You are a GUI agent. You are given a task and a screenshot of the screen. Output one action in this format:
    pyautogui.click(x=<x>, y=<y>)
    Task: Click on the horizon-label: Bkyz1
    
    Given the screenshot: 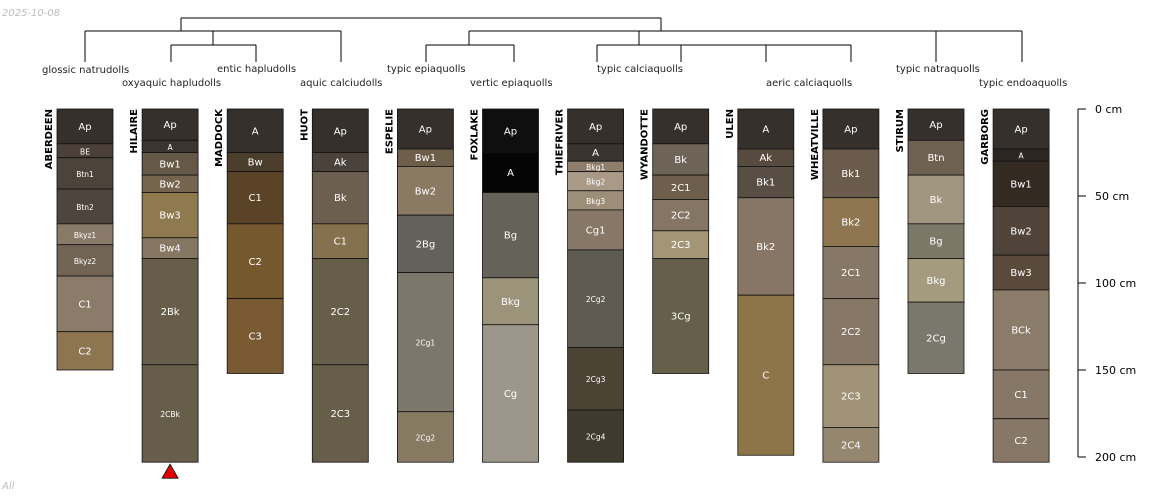 What is the action you would take?
    pyautogui.click(x=85, y=235)
    